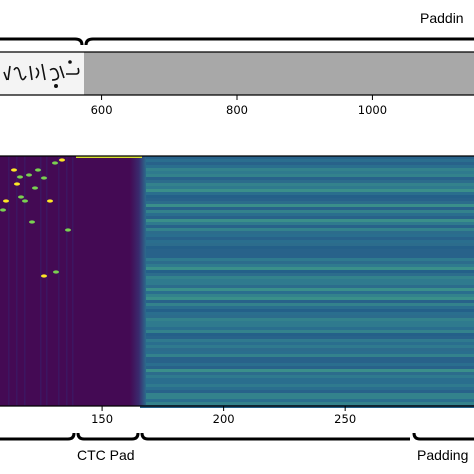 This screenshot has width=474, height=474. What do you see at coordinates (237, 41) in the screenshot?
I see `top-bracket` at bounding box center [237, 41].